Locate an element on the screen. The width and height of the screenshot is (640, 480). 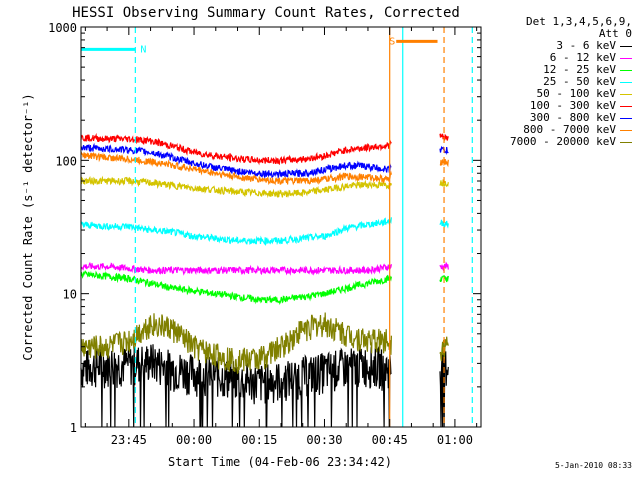
series-6-12-kev is located at coordinates (264, 268).